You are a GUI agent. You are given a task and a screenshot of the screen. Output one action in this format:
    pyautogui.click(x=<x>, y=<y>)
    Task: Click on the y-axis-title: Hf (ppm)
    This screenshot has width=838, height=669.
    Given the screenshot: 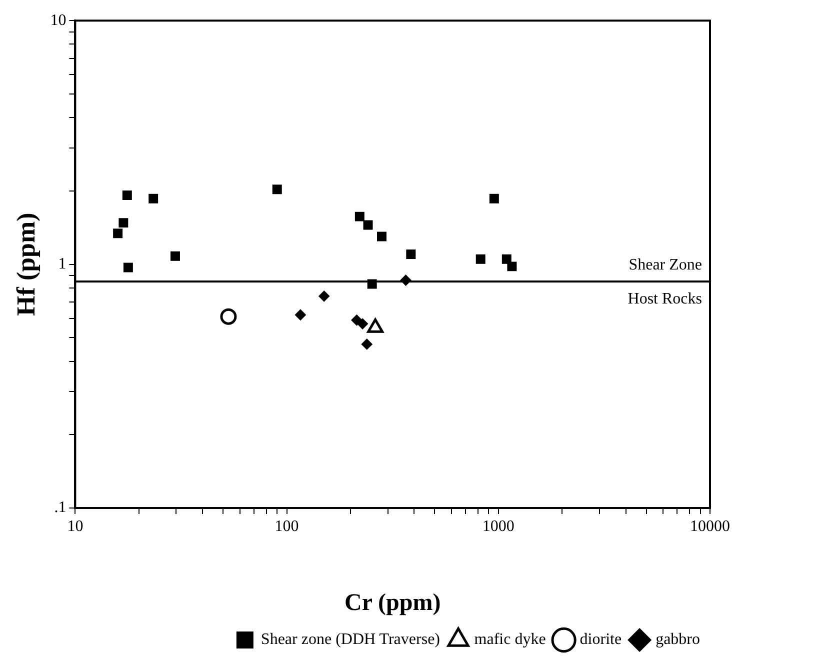 What is the action you would take?
    pyautogui.click(x=25, y=264)
    